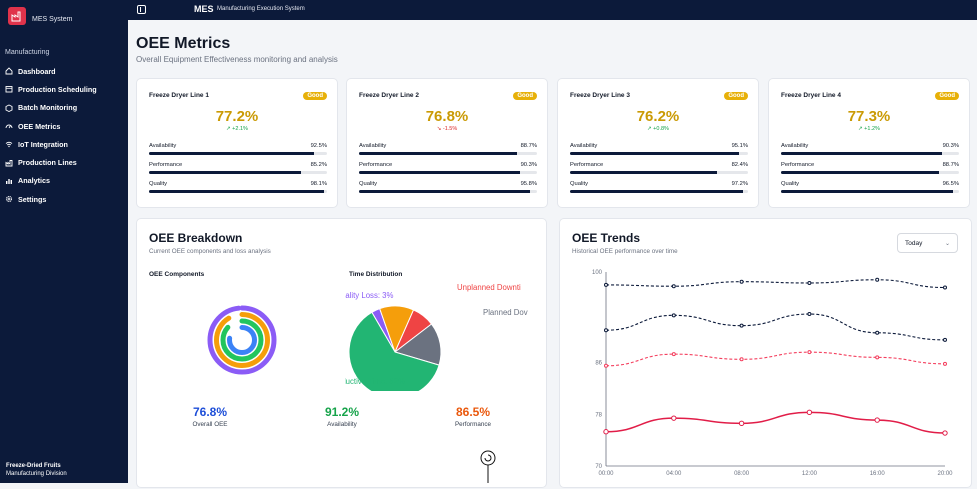 The image size is (977, 489). I want to click on pie-slice-productive-time, so click(394, 351).